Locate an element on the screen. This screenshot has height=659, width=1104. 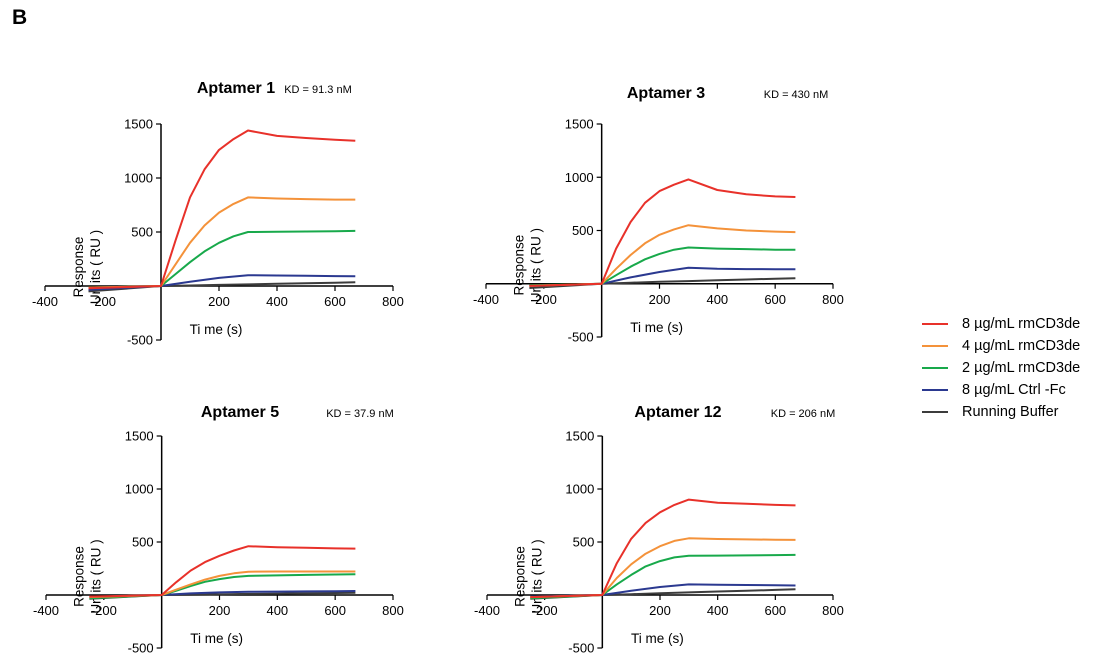
legend-item: 2 µg/mL rmCD3de is located at coordinates (1001, 368).